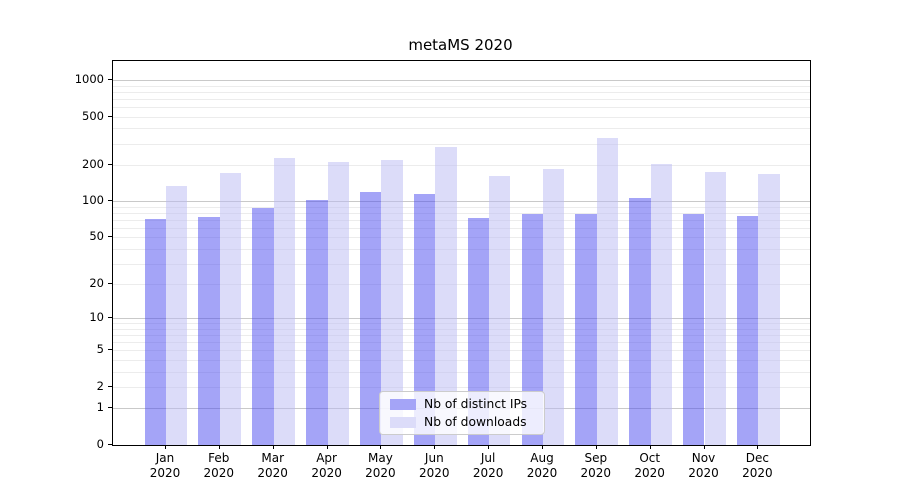 The height and width of the screenshot is (500, 900). I want to click on legend-item-downloads: Nb of downloads, so click(462, 422).